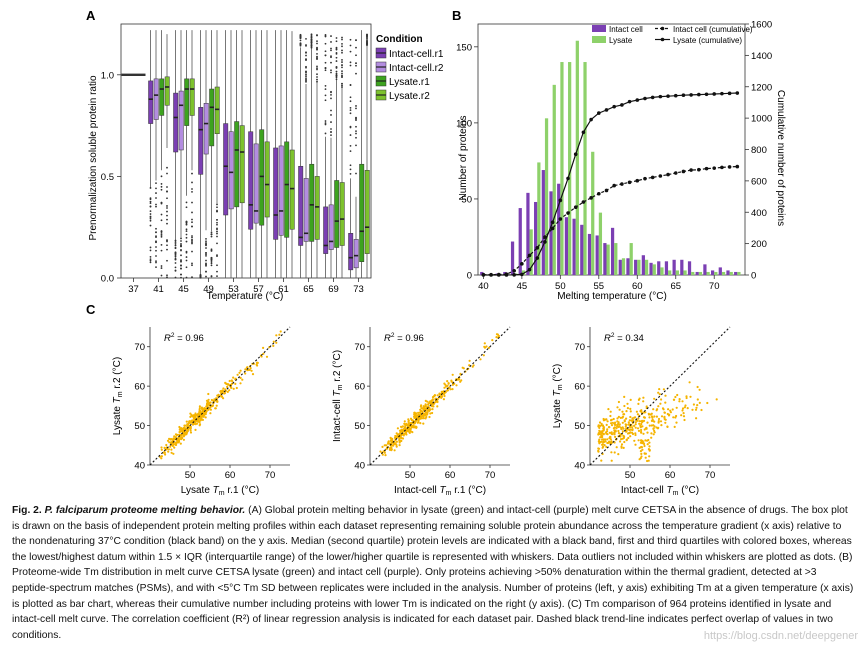 The width and height of the screenshot is (866, 652). I want to click on x-axis-label: Intact-cell Tm r.1 (°C), so click(440, 491).